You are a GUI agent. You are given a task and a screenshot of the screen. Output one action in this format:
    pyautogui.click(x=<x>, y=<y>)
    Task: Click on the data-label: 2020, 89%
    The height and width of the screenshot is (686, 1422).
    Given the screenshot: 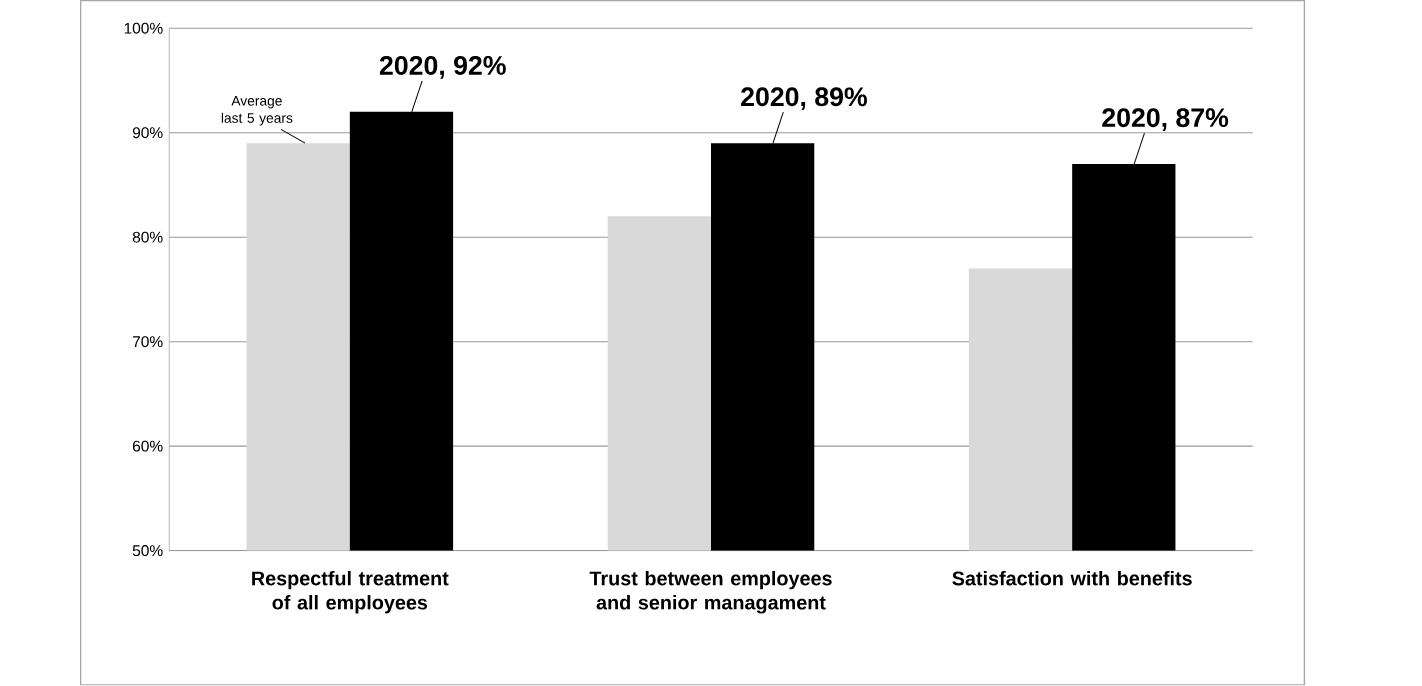 What is the action you would take?
    pyautogui.click(x=804, y=99)
    